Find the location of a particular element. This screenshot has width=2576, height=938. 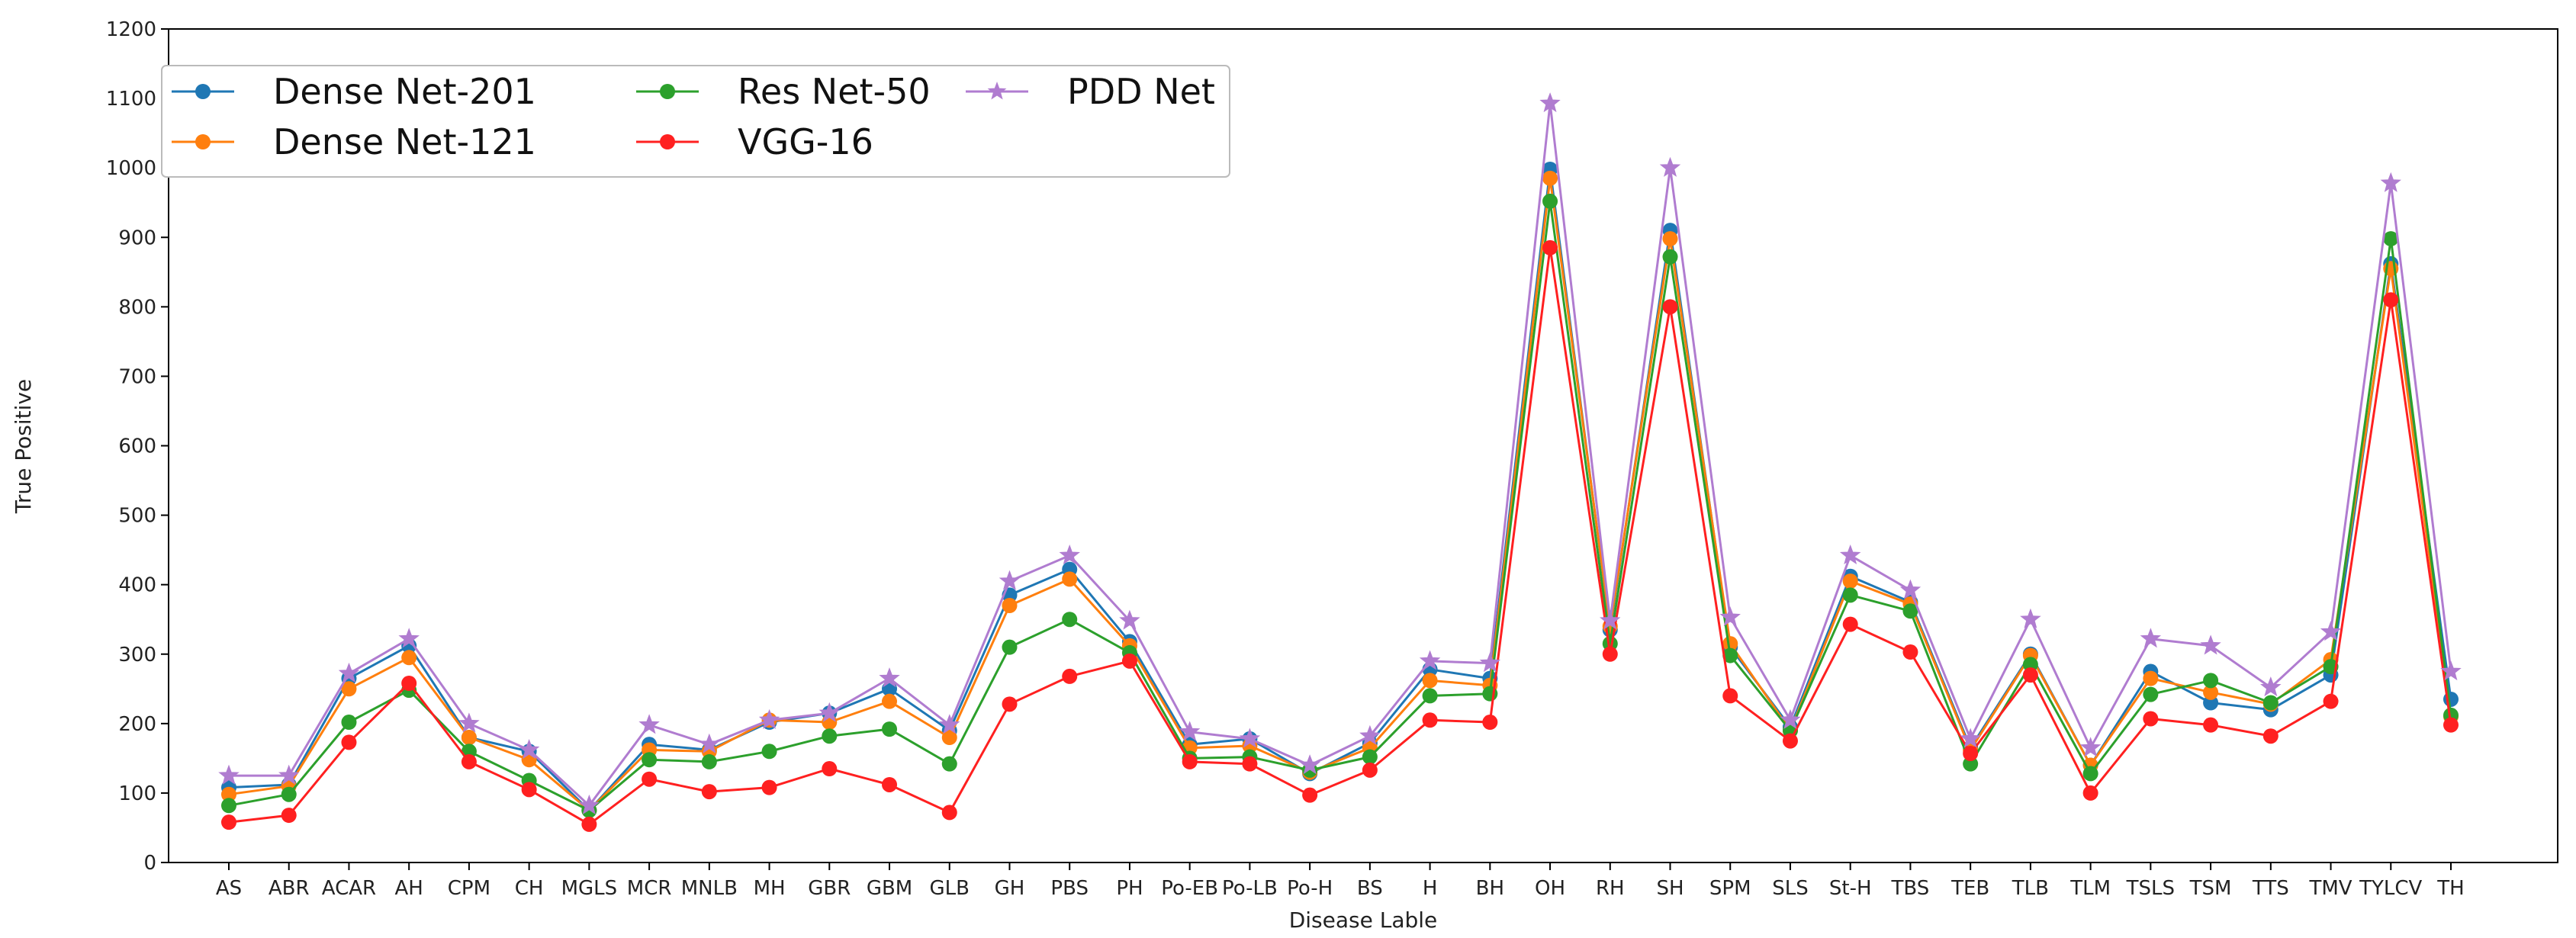

x-tick-label: OH is located at coordinates (1550, 888).